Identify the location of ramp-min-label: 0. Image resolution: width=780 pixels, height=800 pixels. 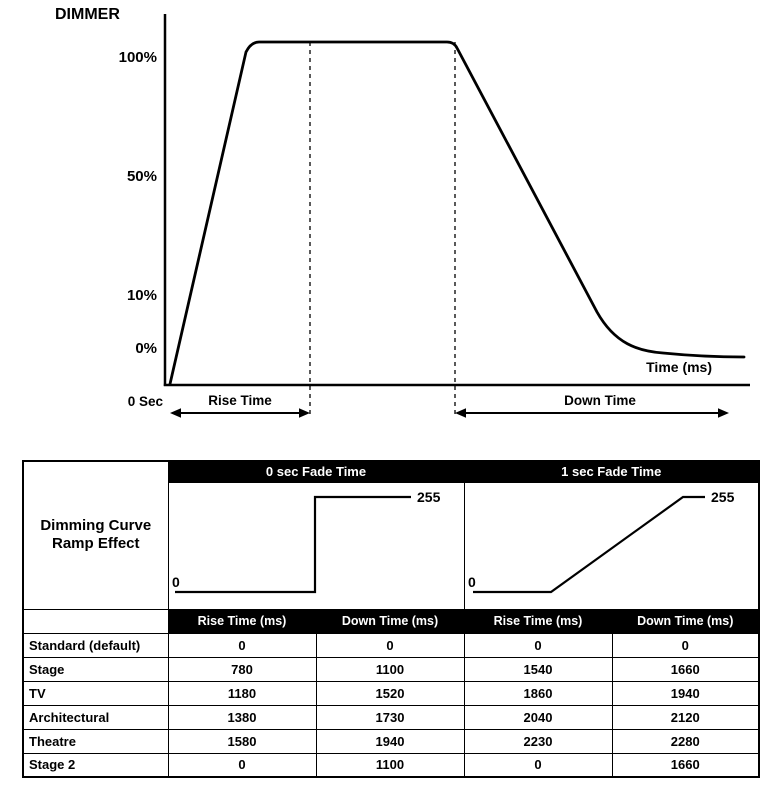
(472, 582).